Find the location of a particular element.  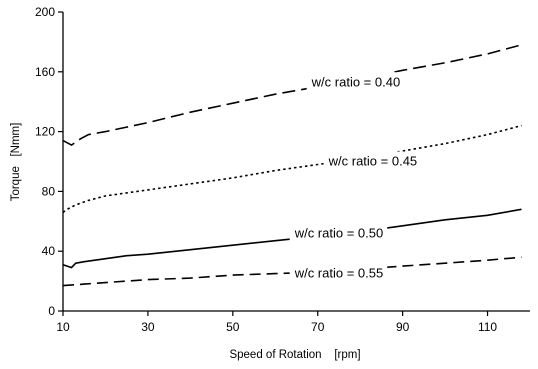

x-tick-label: 110 is located at coordinates (487, 327).